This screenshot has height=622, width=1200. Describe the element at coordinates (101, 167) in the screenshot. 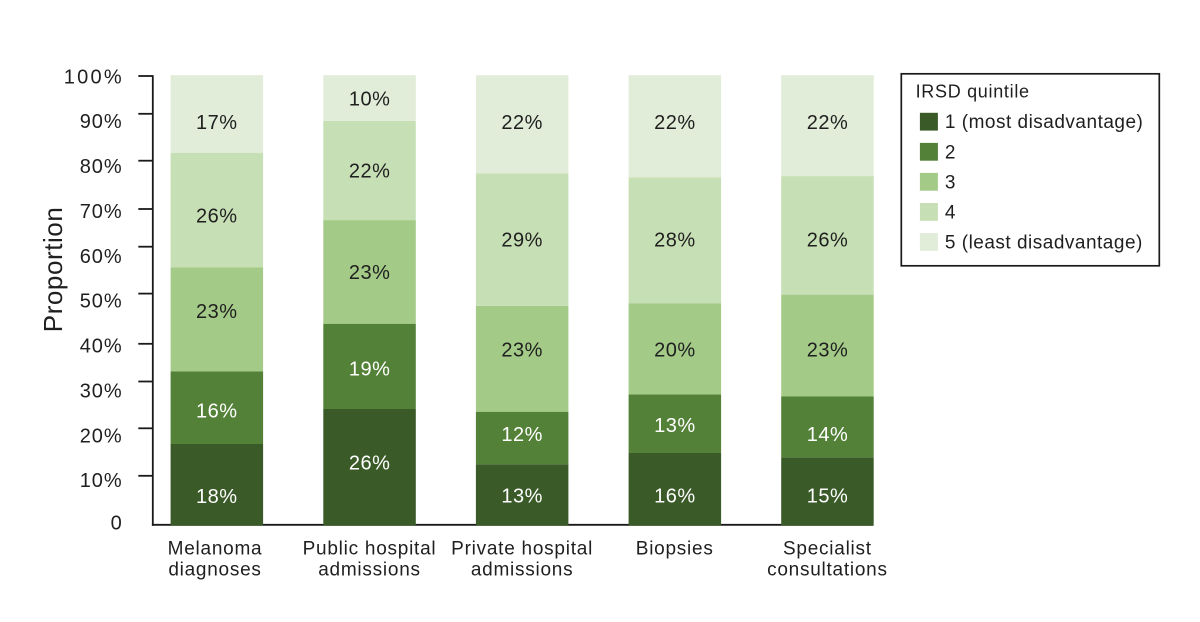

I see `svg-text: 80%` at that location.